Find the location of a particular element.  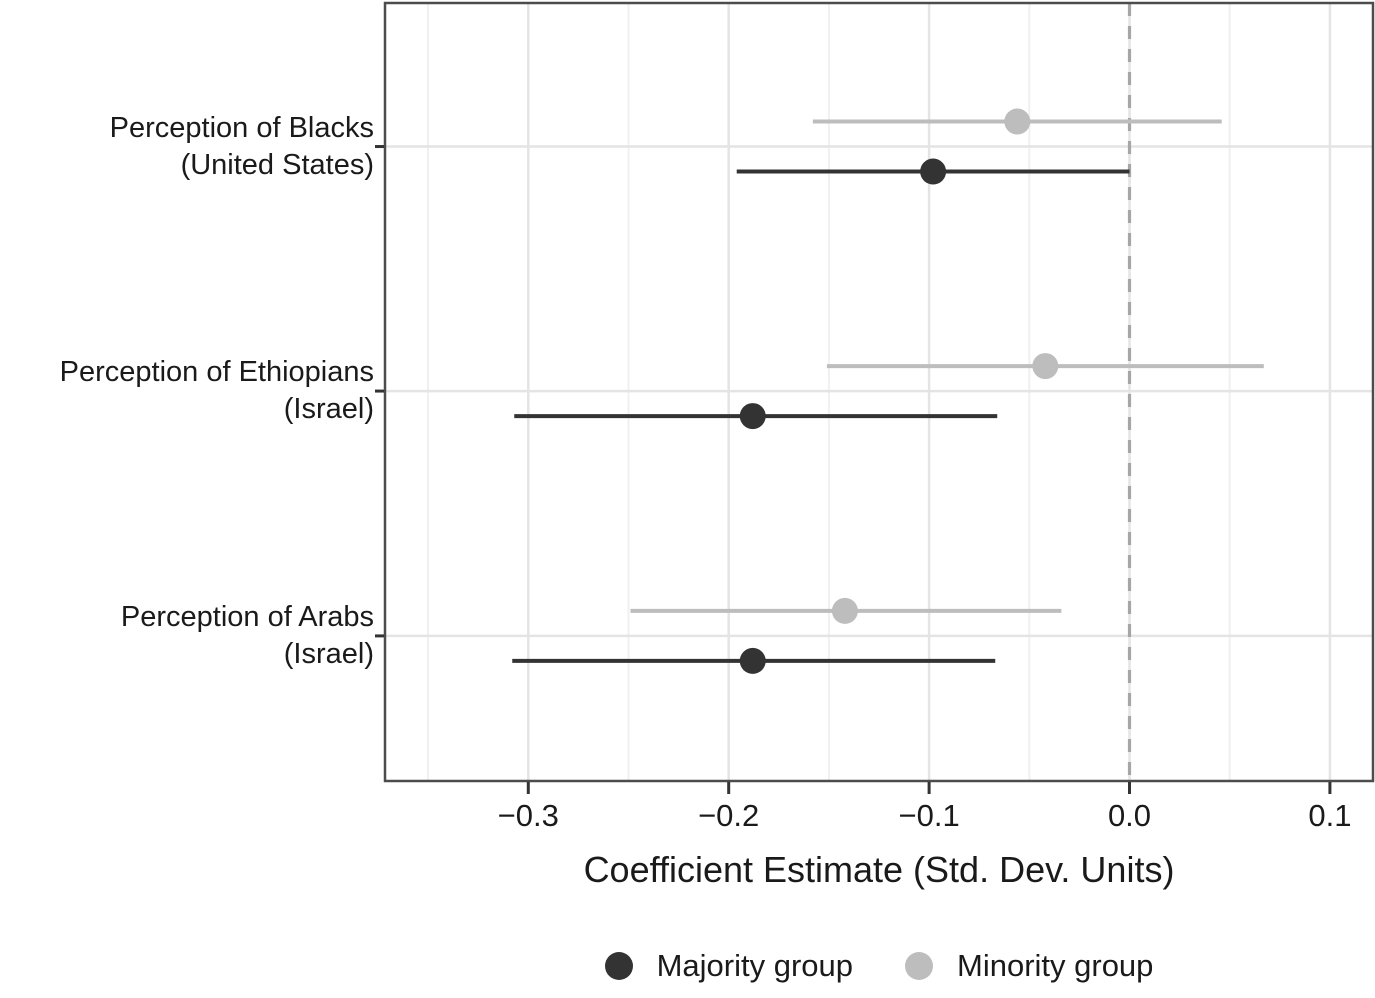

x-axis-tick-label: 0.1 is located at coordinates (1330, 815).